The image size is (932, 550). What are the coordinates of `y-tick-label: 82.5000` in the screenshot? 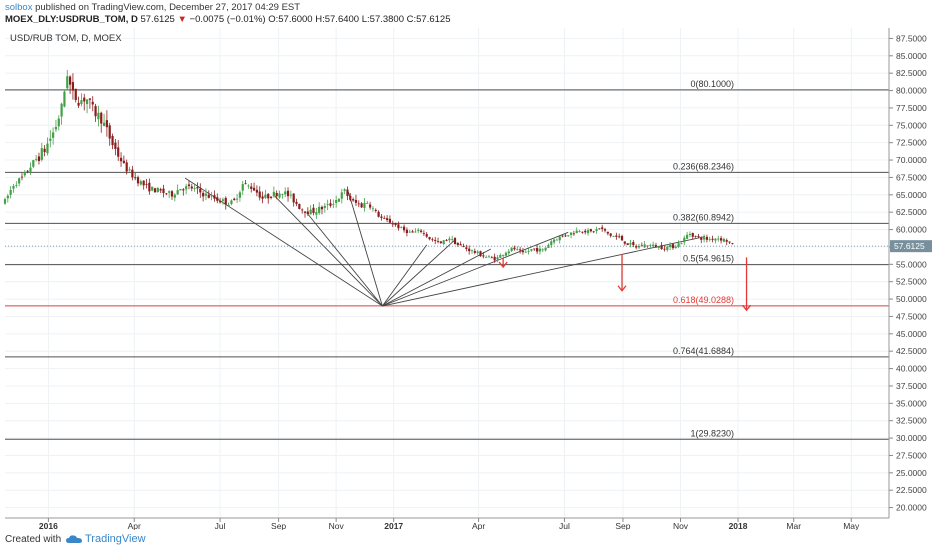 It's located at (911, 73).